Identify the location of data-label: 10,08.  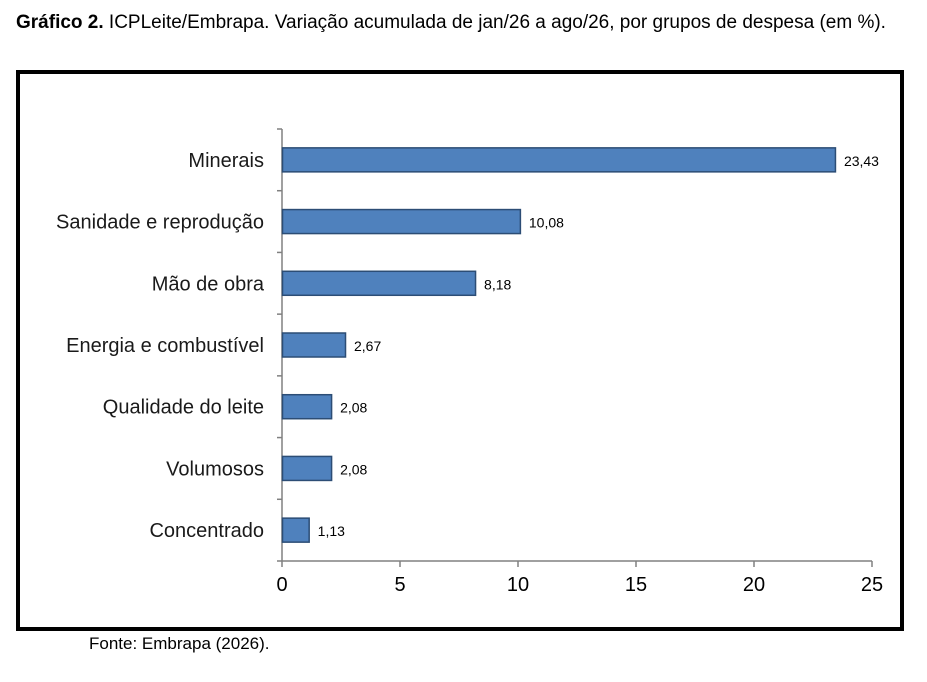
(546, 223).